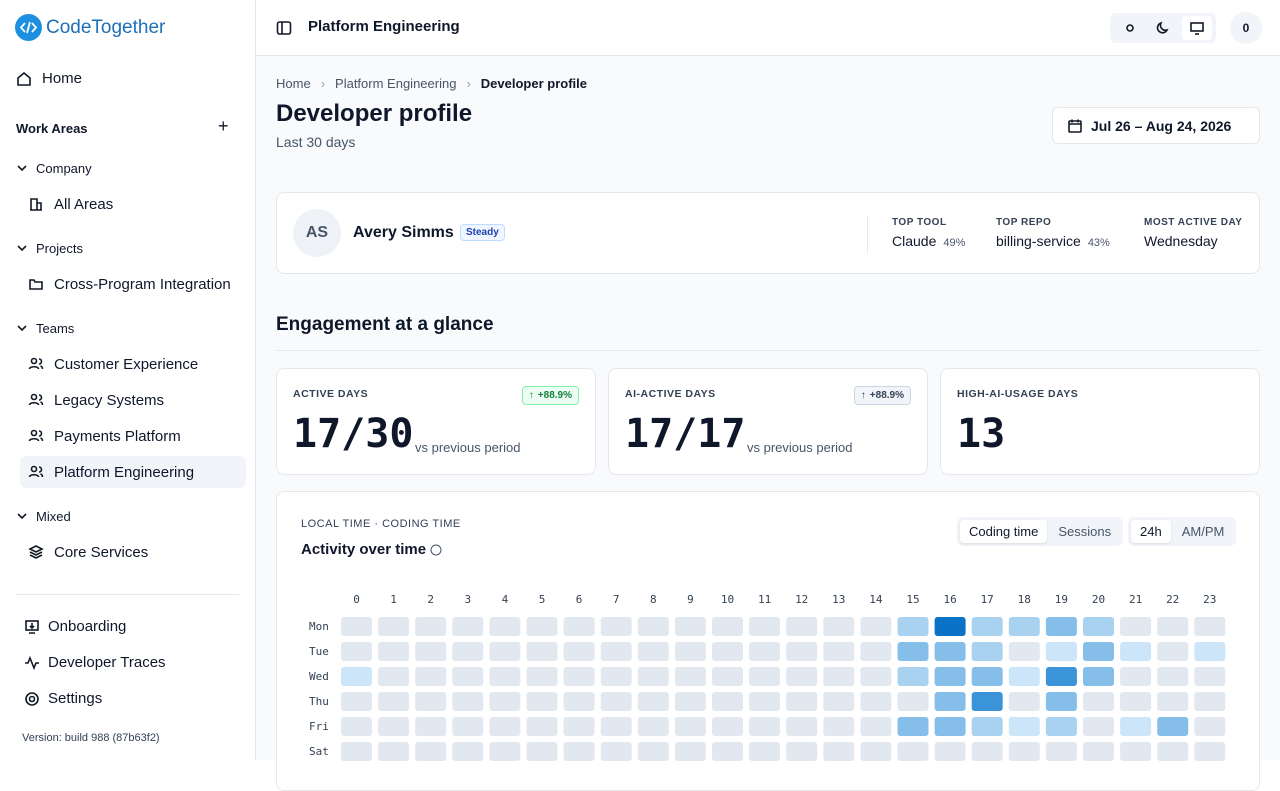  Describe the element at coordinates (133, 552) in the screenshot. I see `nav-item: Core Services` at that location.